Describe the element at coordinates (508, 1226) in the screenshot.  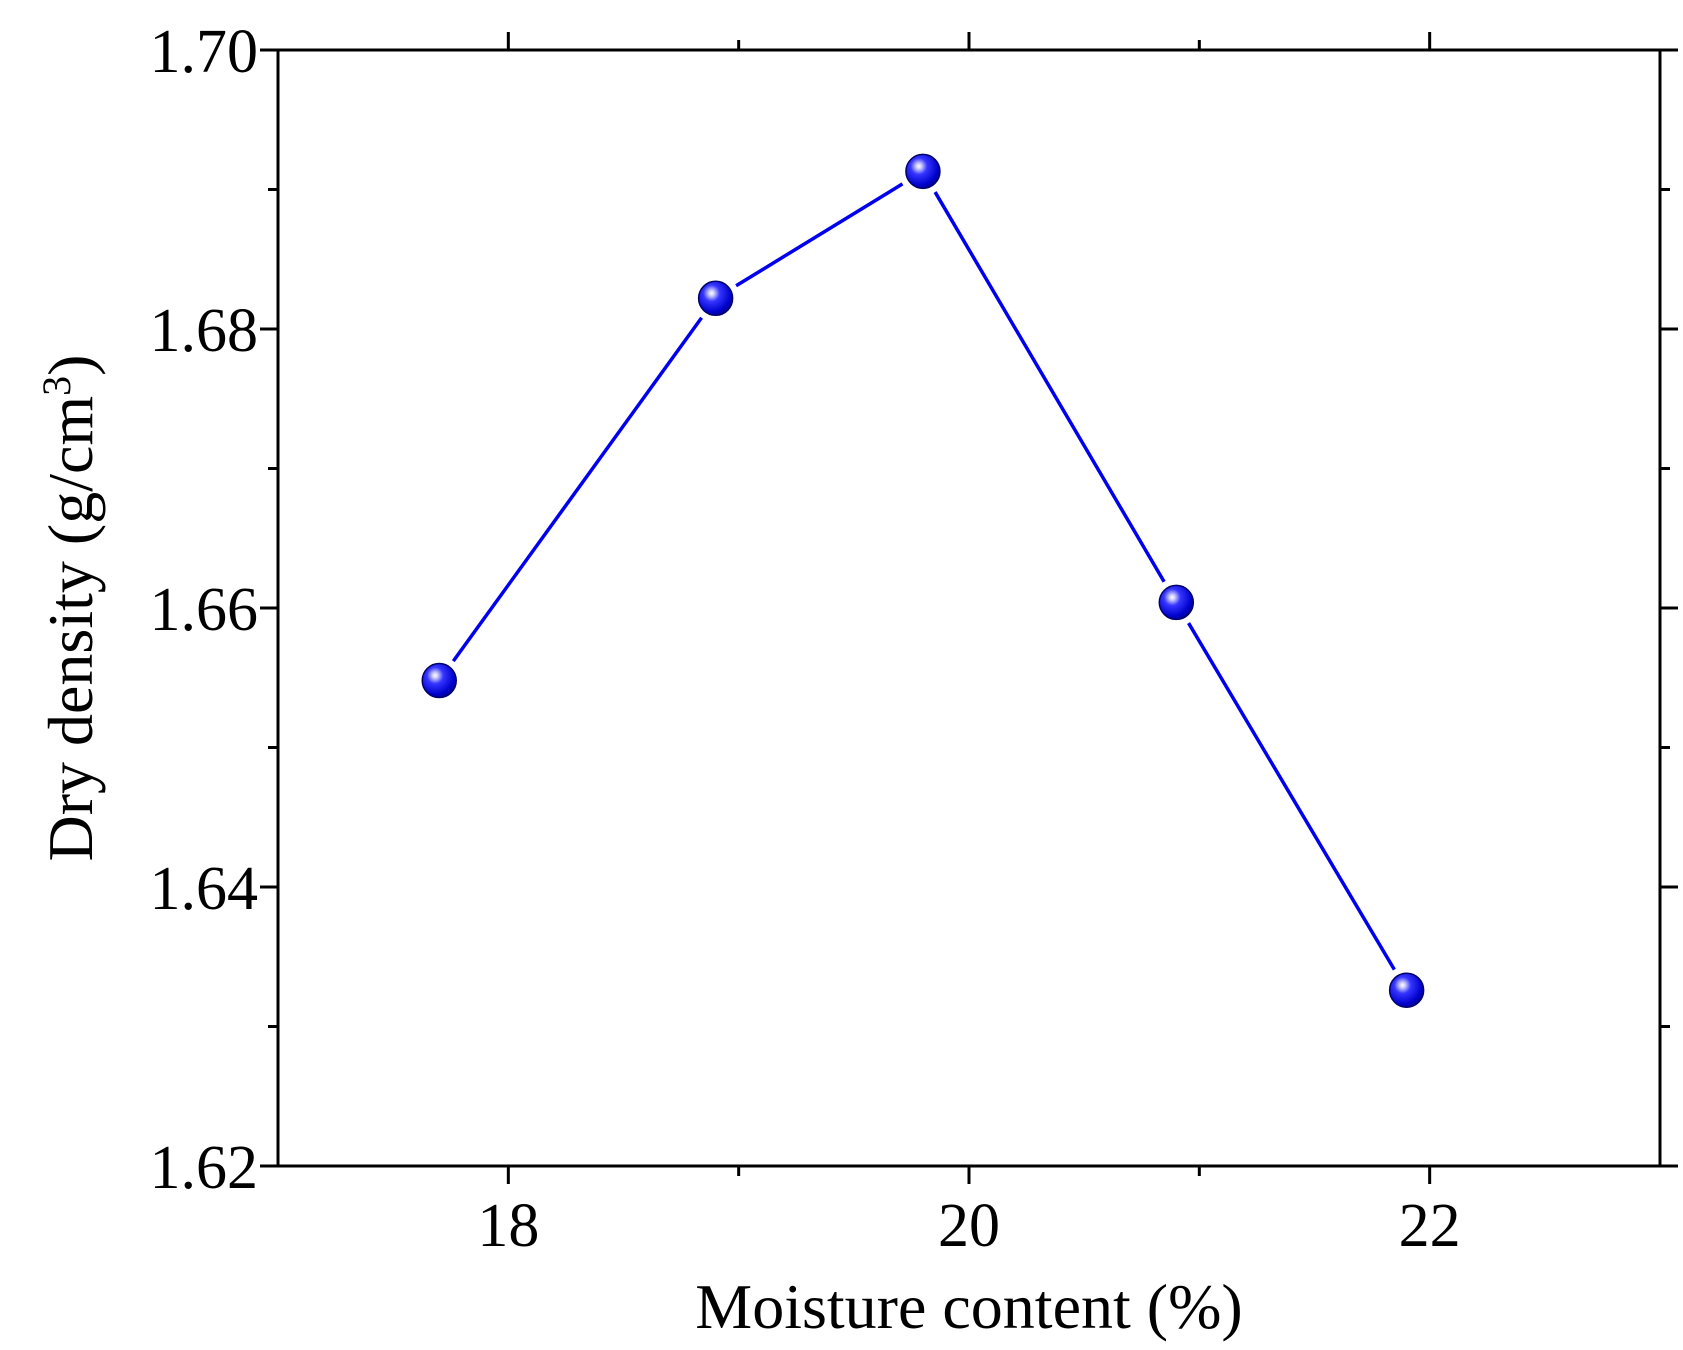
I see `x-tick-label: 18` at that location.